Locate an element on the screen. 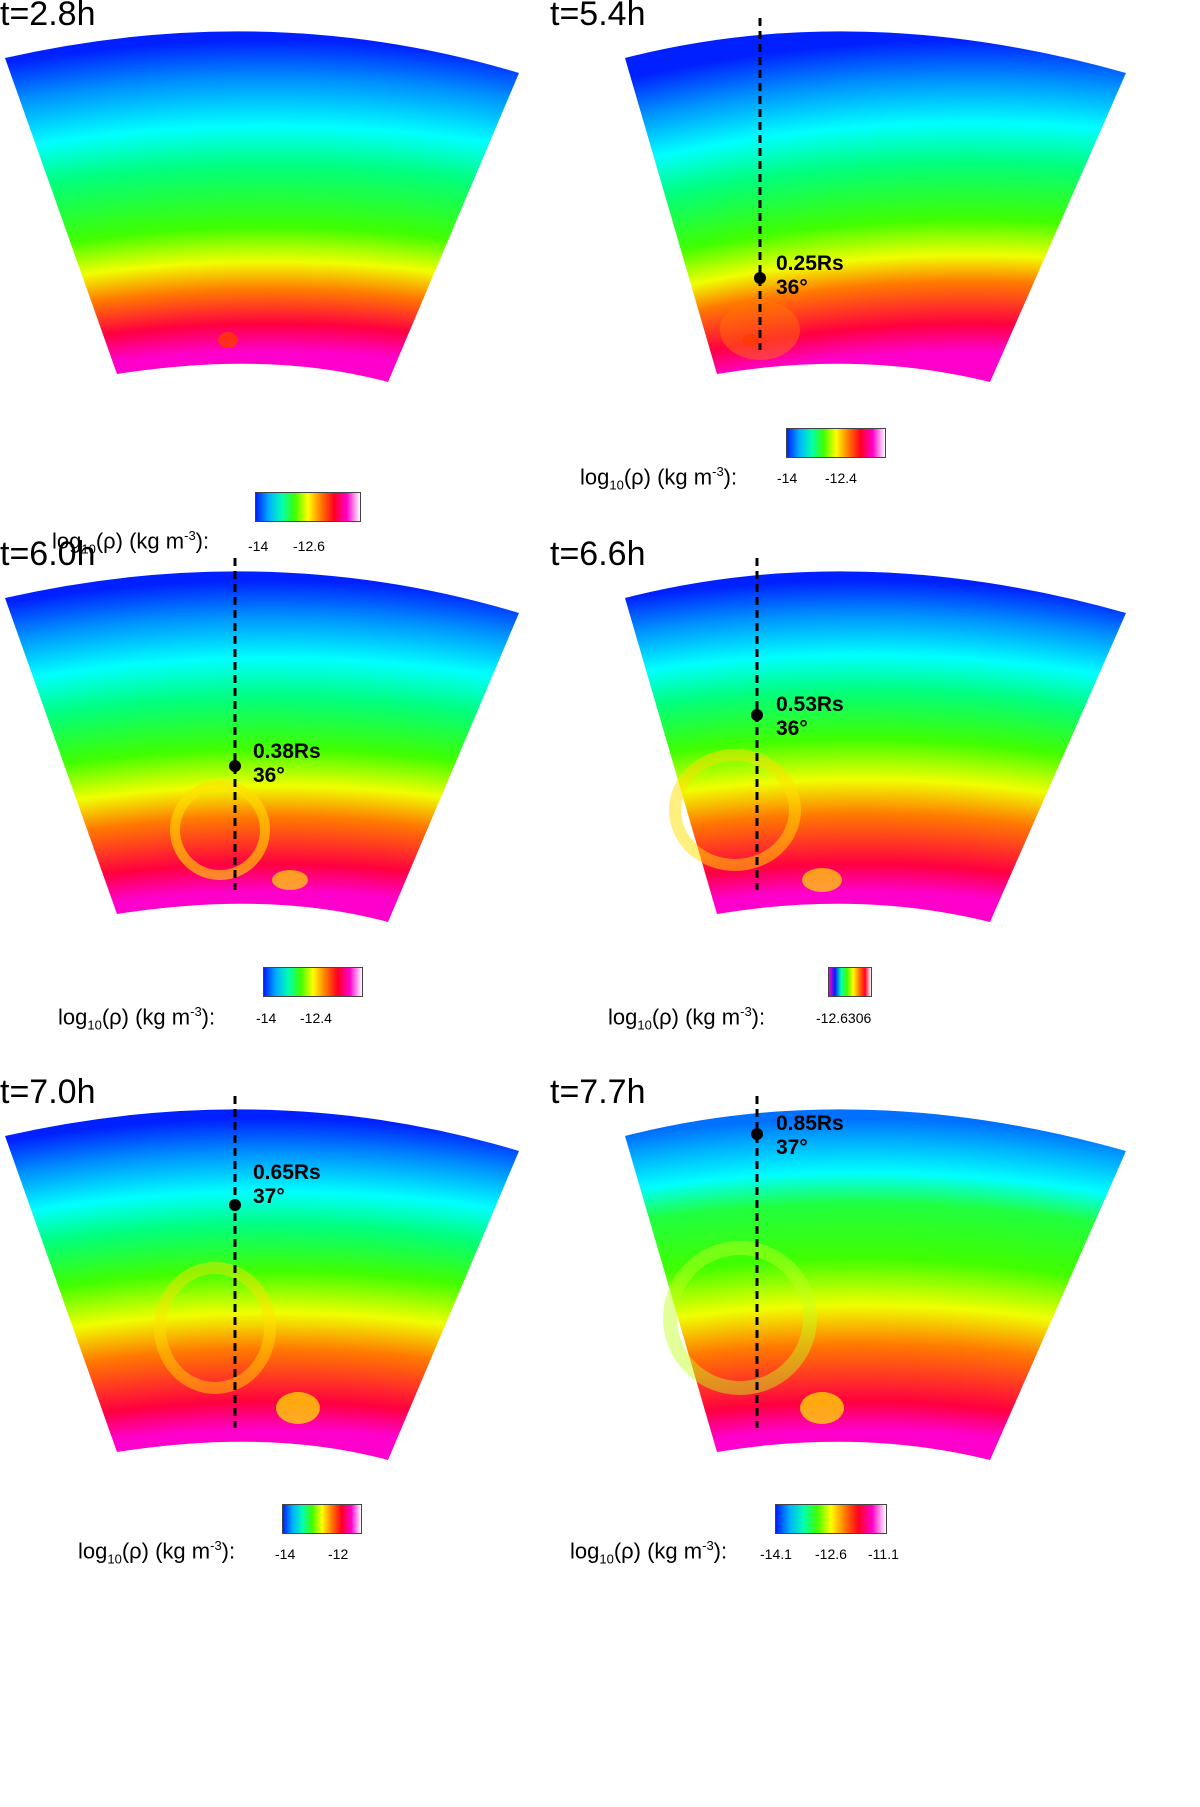 Image resolution: width=1200 pixels, height=1807 pixels. density-map: 0.38Rs 36° is located at coordinates (262, 740).